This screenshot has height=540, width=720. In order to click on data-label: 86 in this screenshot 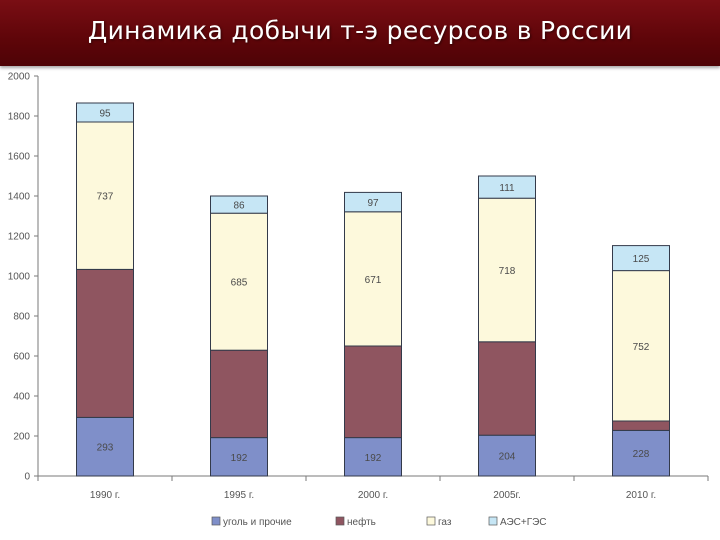, I will do `click(239, 206)`.